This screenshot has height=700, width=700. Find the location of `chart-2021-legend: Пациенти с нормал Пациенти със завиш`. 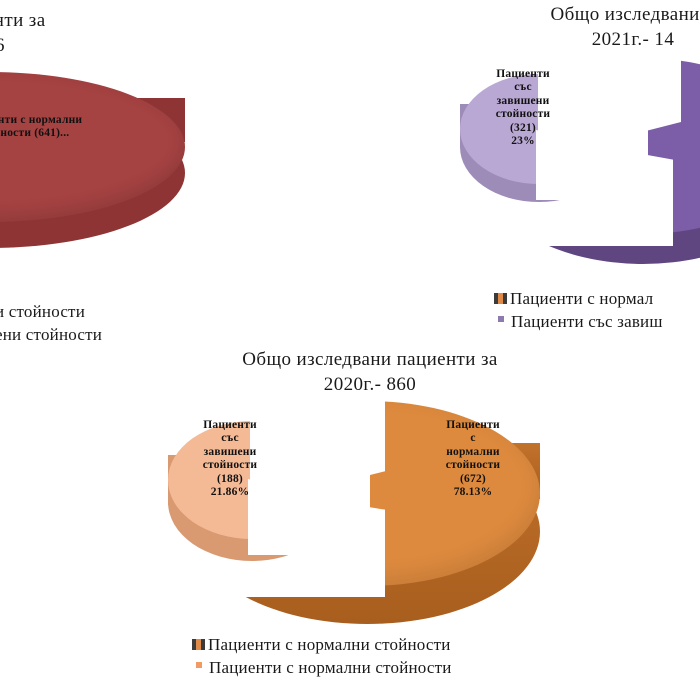

chart-2021-legend: Пациенти с нормал Пациенти със завиш is located at coordinates (578, 310).